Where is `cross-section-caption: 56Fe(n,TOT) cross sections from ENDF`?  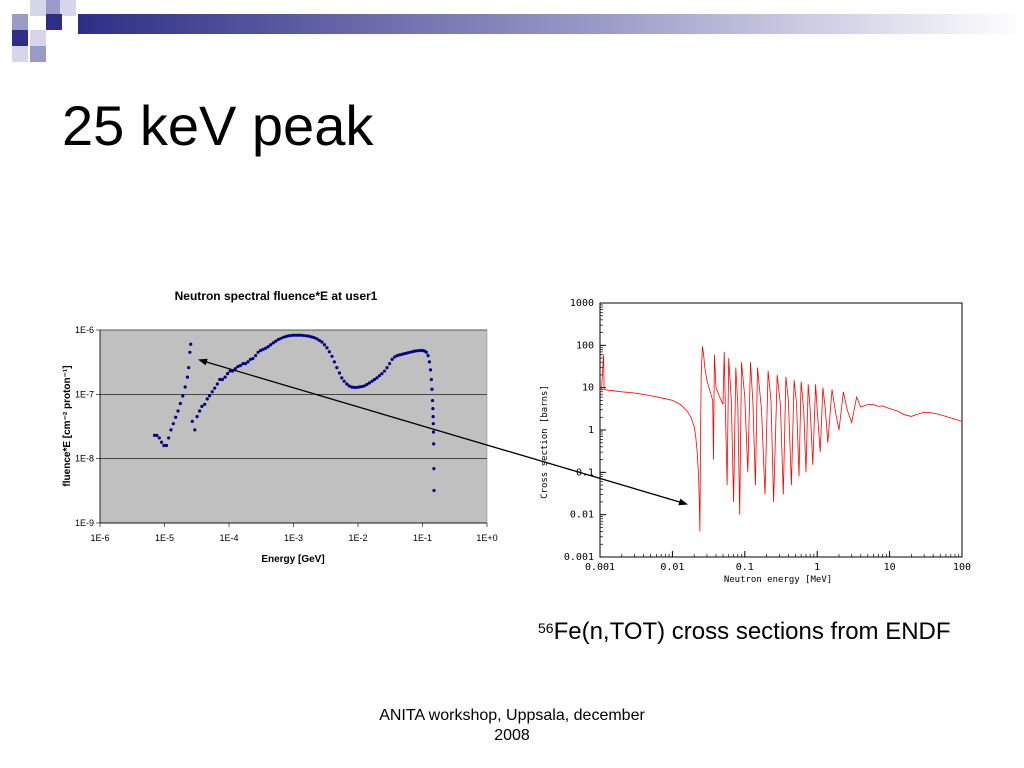 cross-section-caption: 56Fe(n,TOT) cross sections from ENDF is located at coordinates (744, 632).